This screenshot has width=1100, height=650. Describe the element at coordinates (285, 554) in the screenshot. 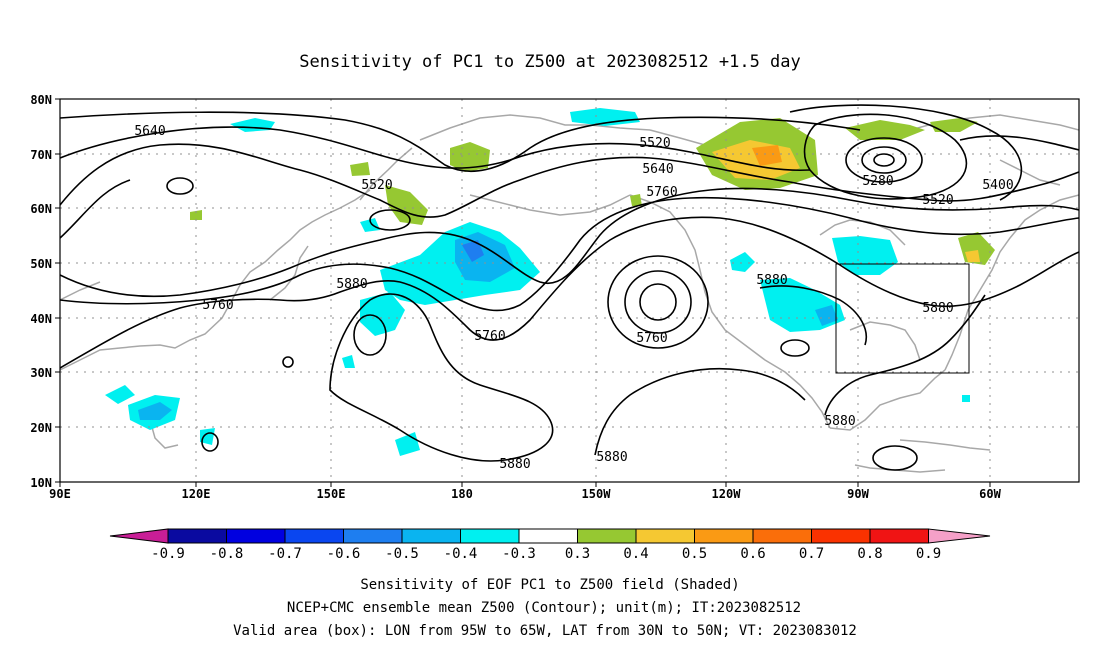

I see `colorbar-label: -0.7` at that location.